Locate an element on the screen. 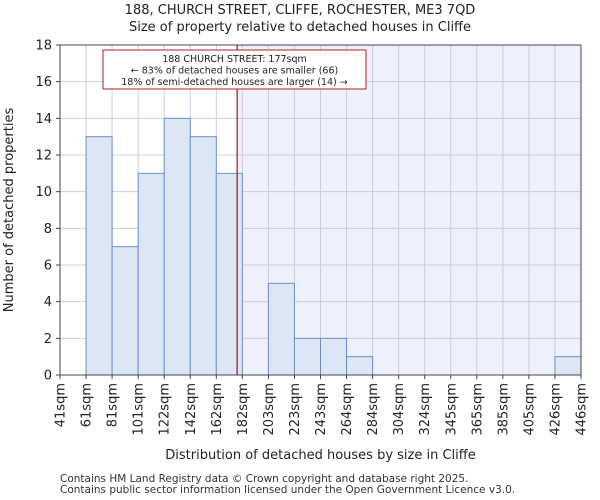 Image resolution: width=600 pixels, height=500 pixels. annotation-box is located at coordinates (234, 69).